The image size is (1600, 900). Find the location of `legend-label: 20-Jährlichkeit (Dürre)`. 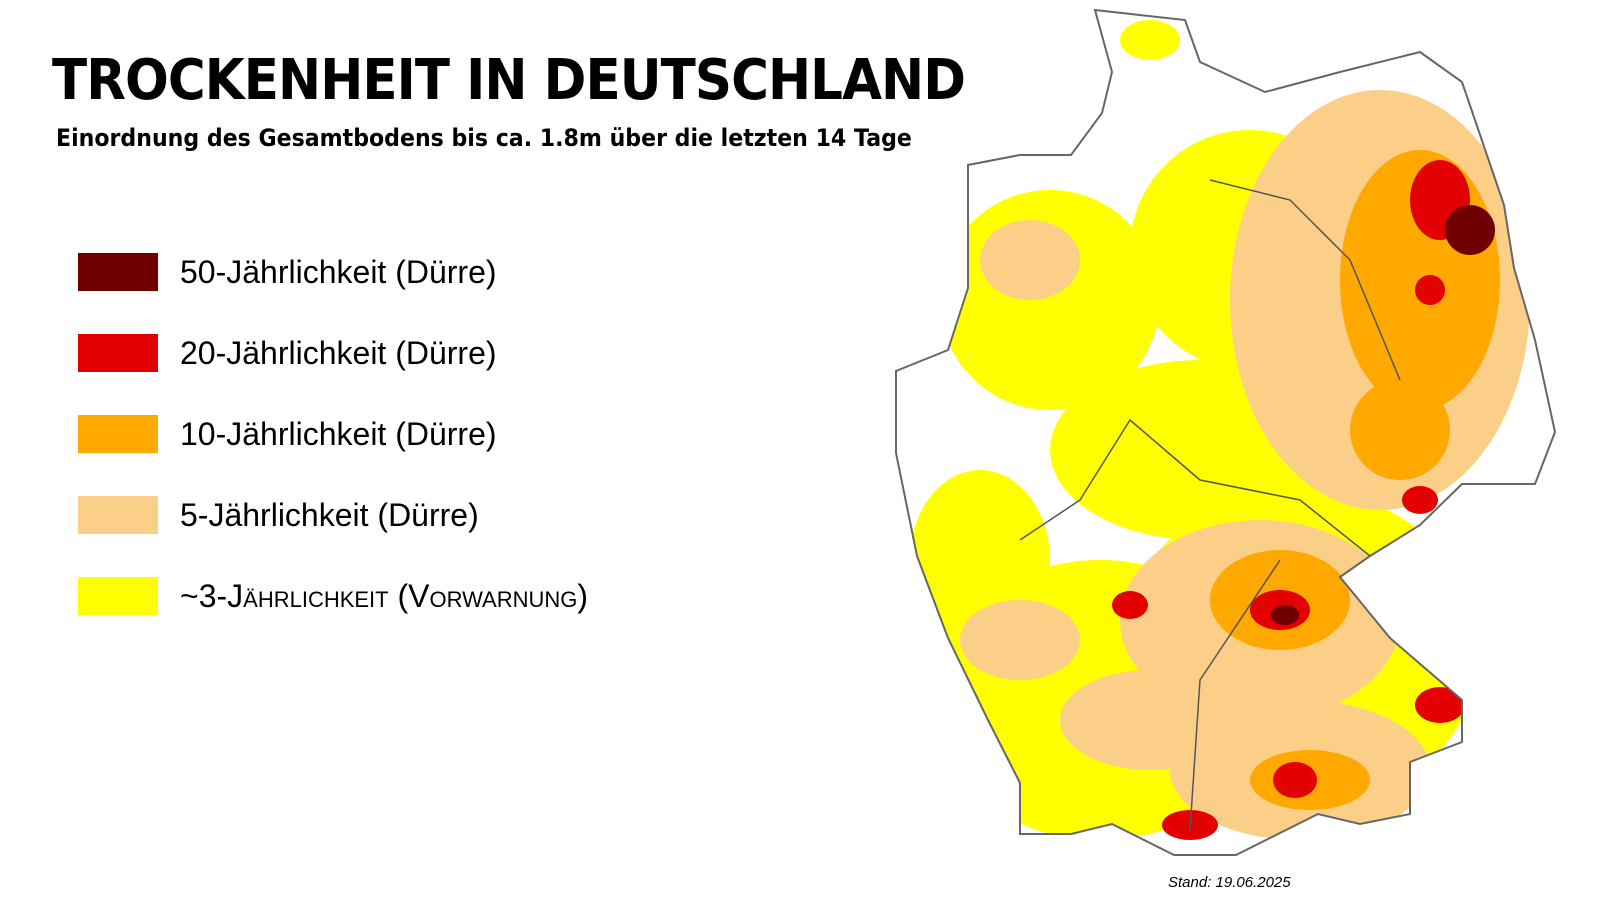

legend-label: 20-Jährlichkeit (Dürre) is located at coordinates (338, 352).